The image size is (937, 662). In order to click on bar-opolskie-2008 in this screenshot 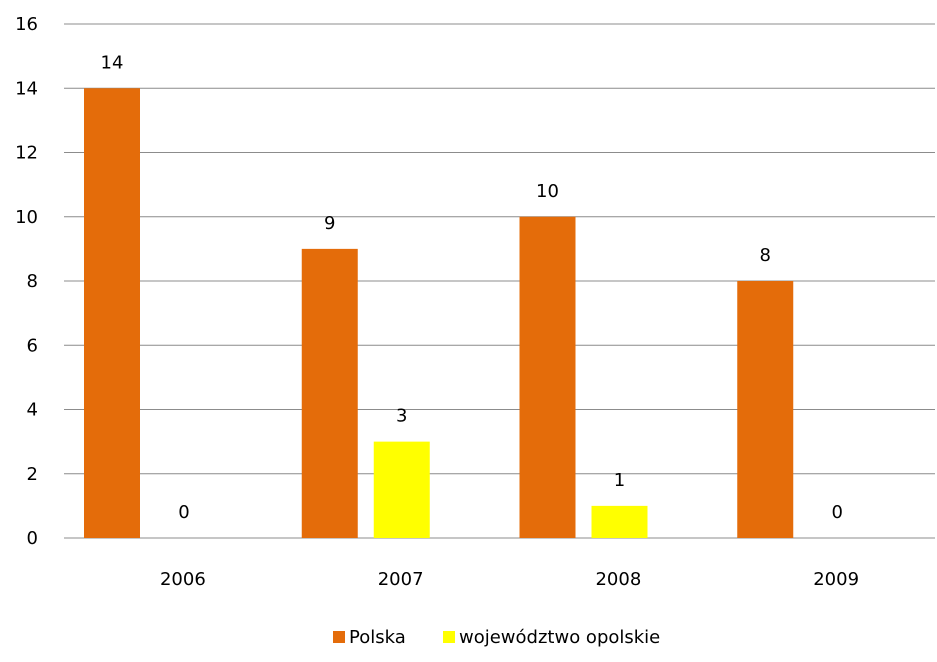, I will do `click(619, 521)`.